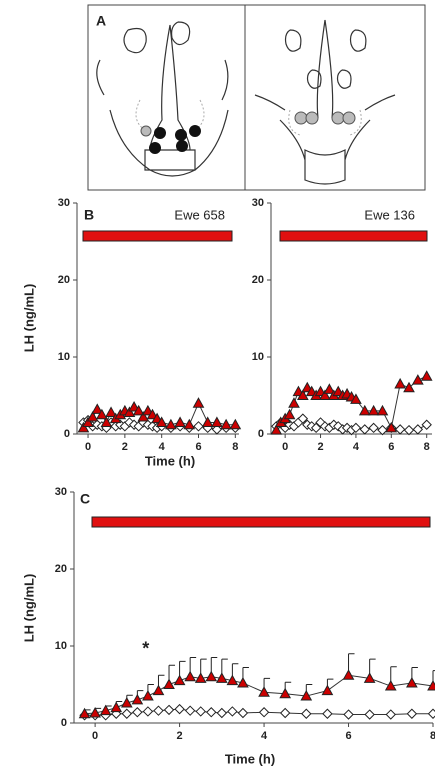 This screenshot has width=435, height=773. What do you see at coordinates (145, 649) in the screenshot?
I see `annotation: *` at bounding box center [145, 649].